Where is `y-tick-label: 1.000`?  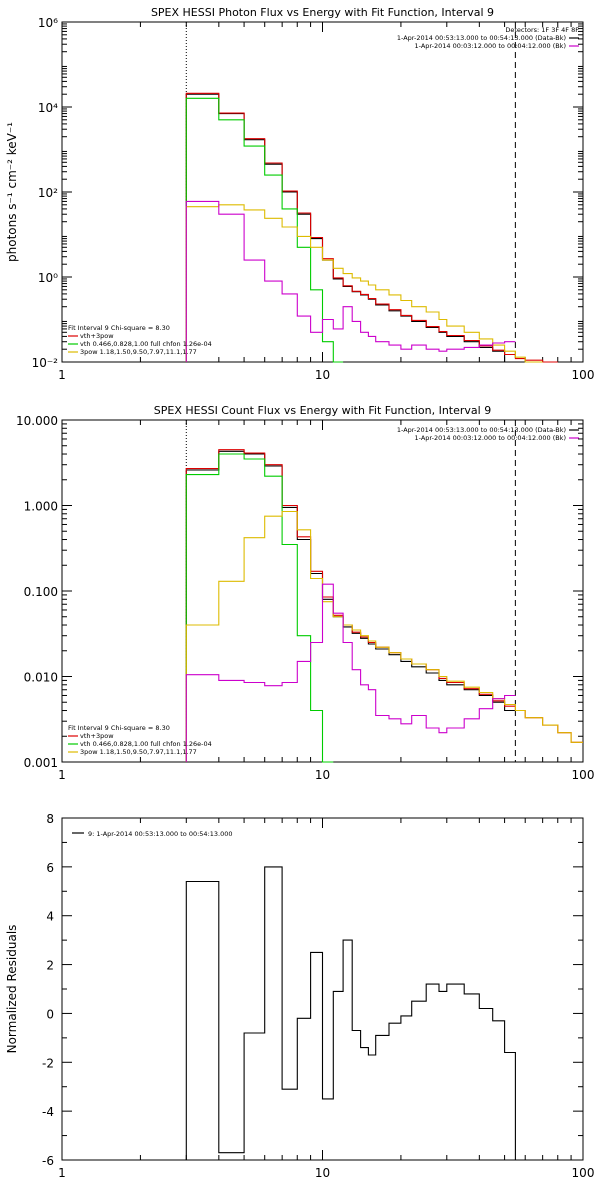 y-tick-label: 1.000 is located at coordinates (41, 507).